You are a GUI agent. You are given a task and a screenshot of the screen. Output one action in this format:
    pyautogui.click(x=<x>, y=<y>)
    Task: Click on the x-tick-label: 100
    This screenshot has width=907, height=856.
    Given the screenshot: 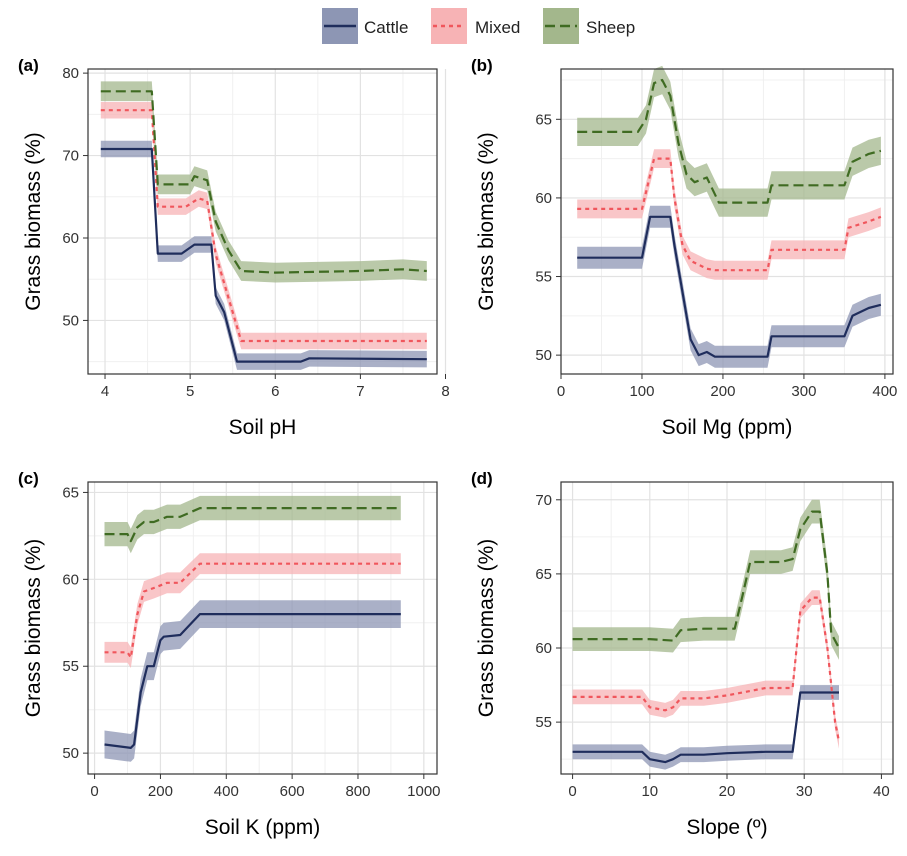 What is the action you would take?
    pyautogui.click(x=641, y=391)
    